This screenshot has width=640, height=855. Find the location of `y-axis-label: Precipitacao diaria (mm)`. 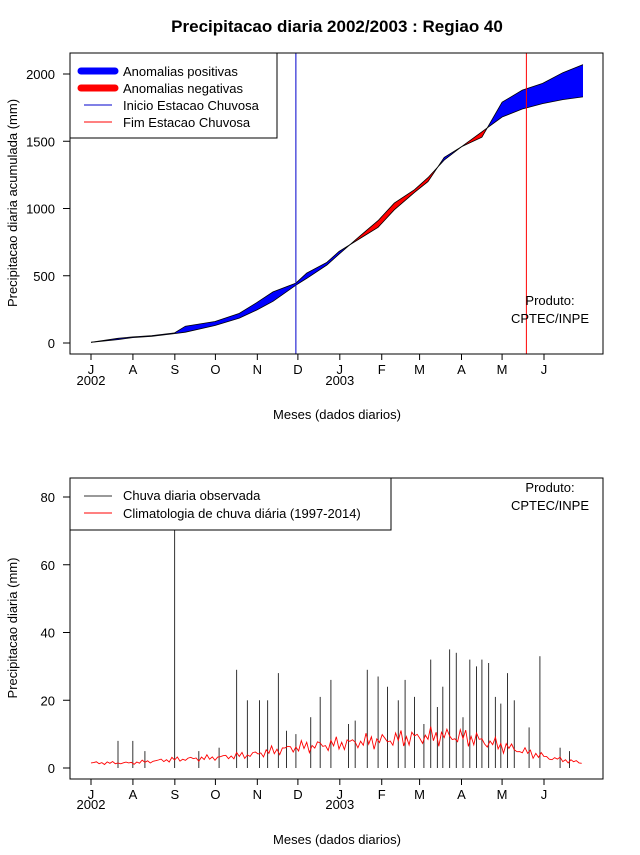

y-axis-label: Precipitacao diaria (mm) is located at coordinates (12, 628).